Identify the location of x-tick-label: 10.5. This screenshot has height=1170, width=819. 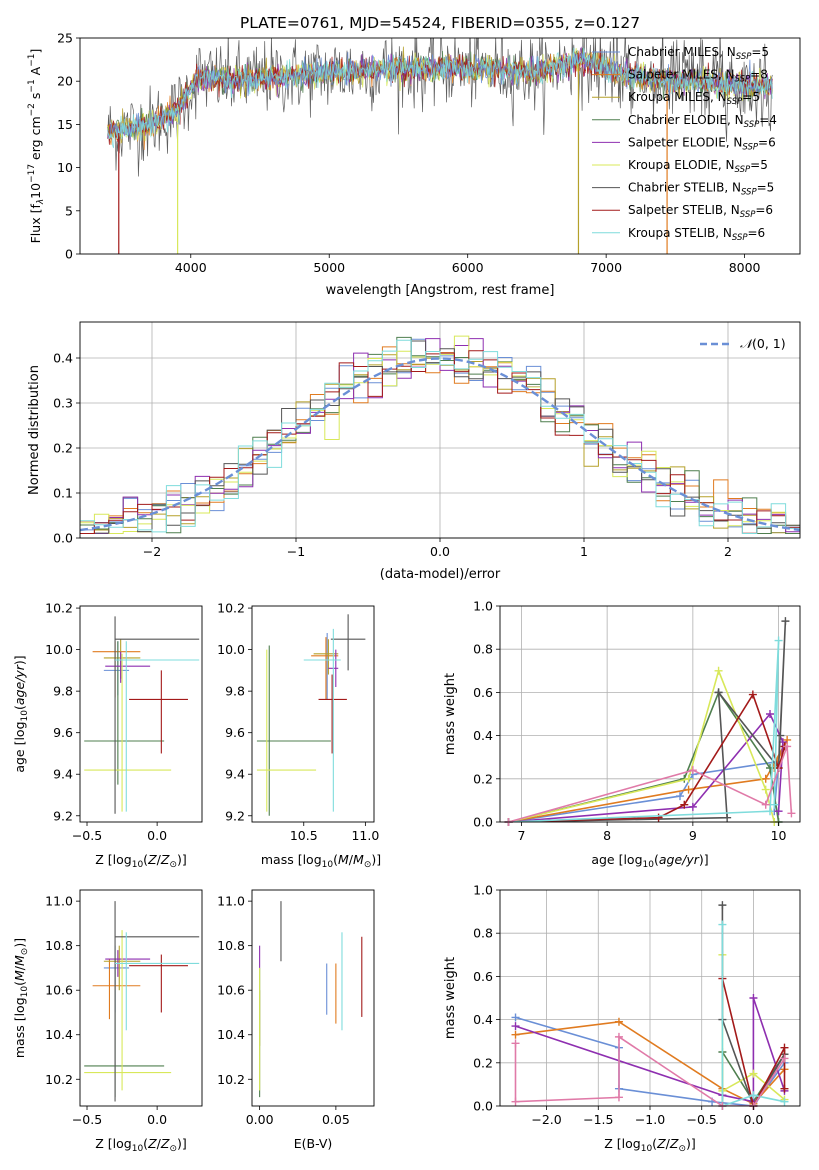
(304, 835).